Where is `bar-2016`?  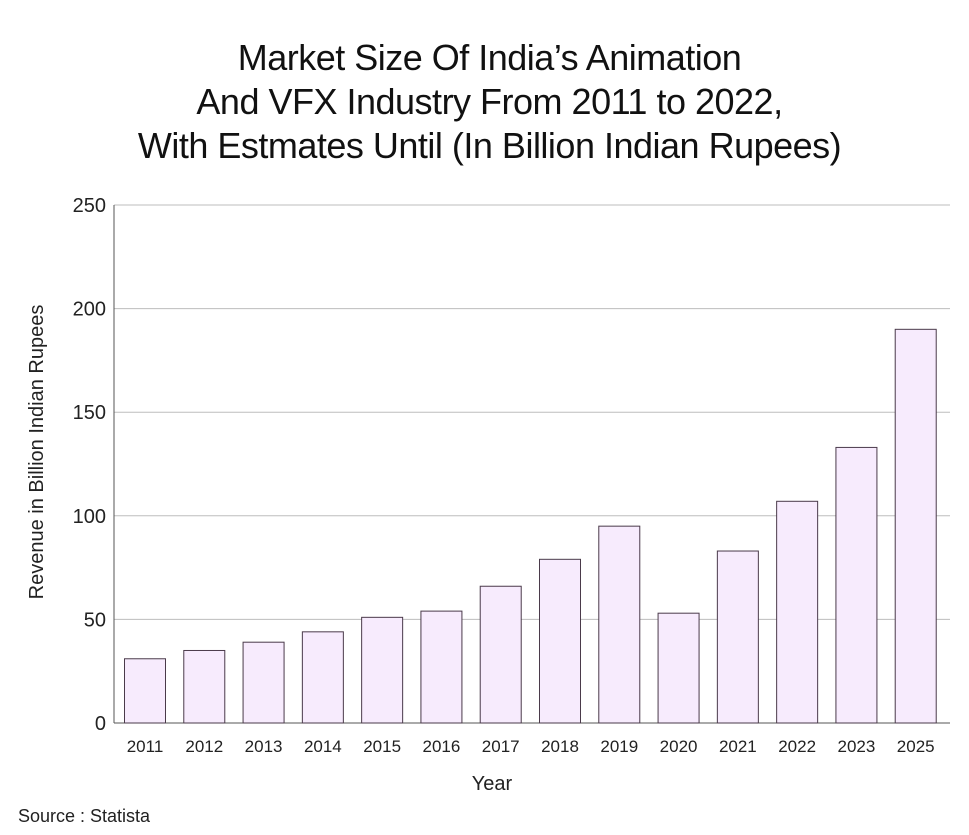 bar-2016 is located at coordinates (441, 667).